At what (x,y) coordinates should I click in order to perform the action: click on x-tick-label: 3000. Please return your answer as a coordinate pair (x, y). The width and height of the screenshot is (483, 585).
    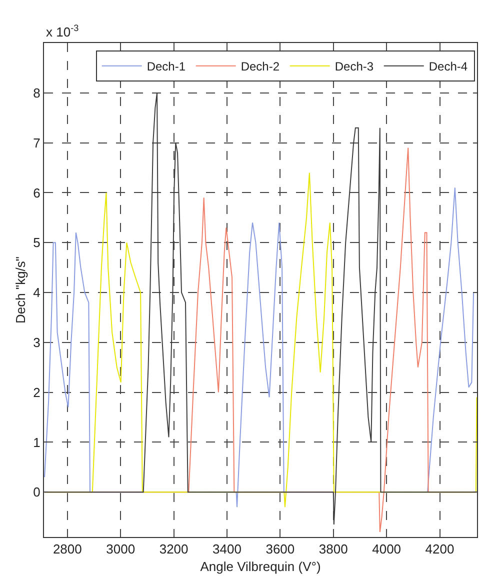
    Looking at the image, I should click on (121, 549).